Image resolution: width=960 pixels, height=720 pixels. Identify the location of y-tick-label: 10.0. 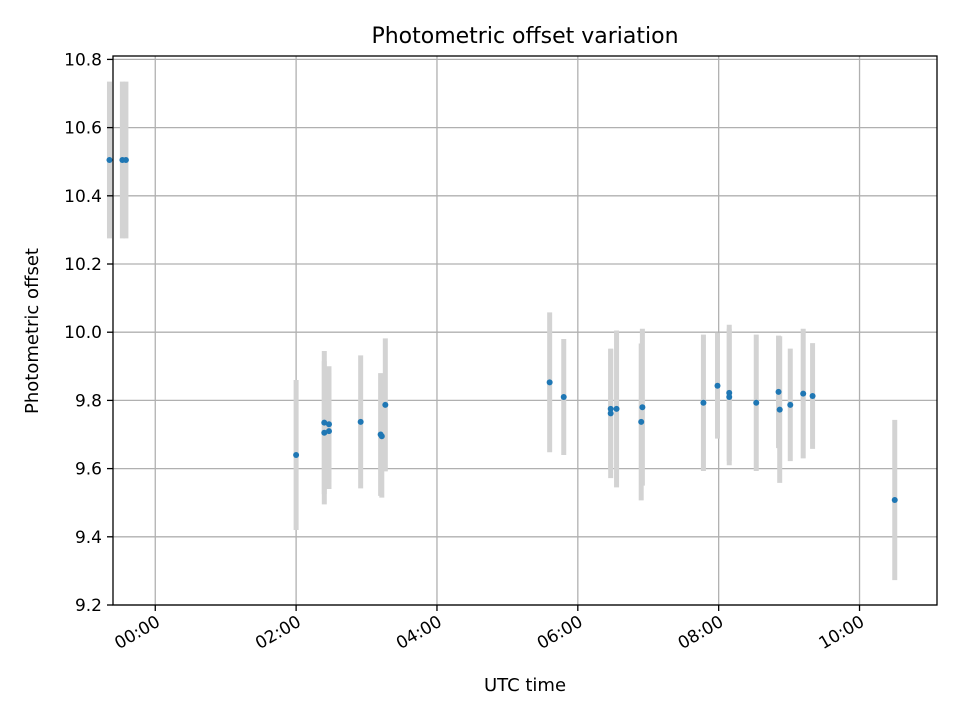
(83, 333).